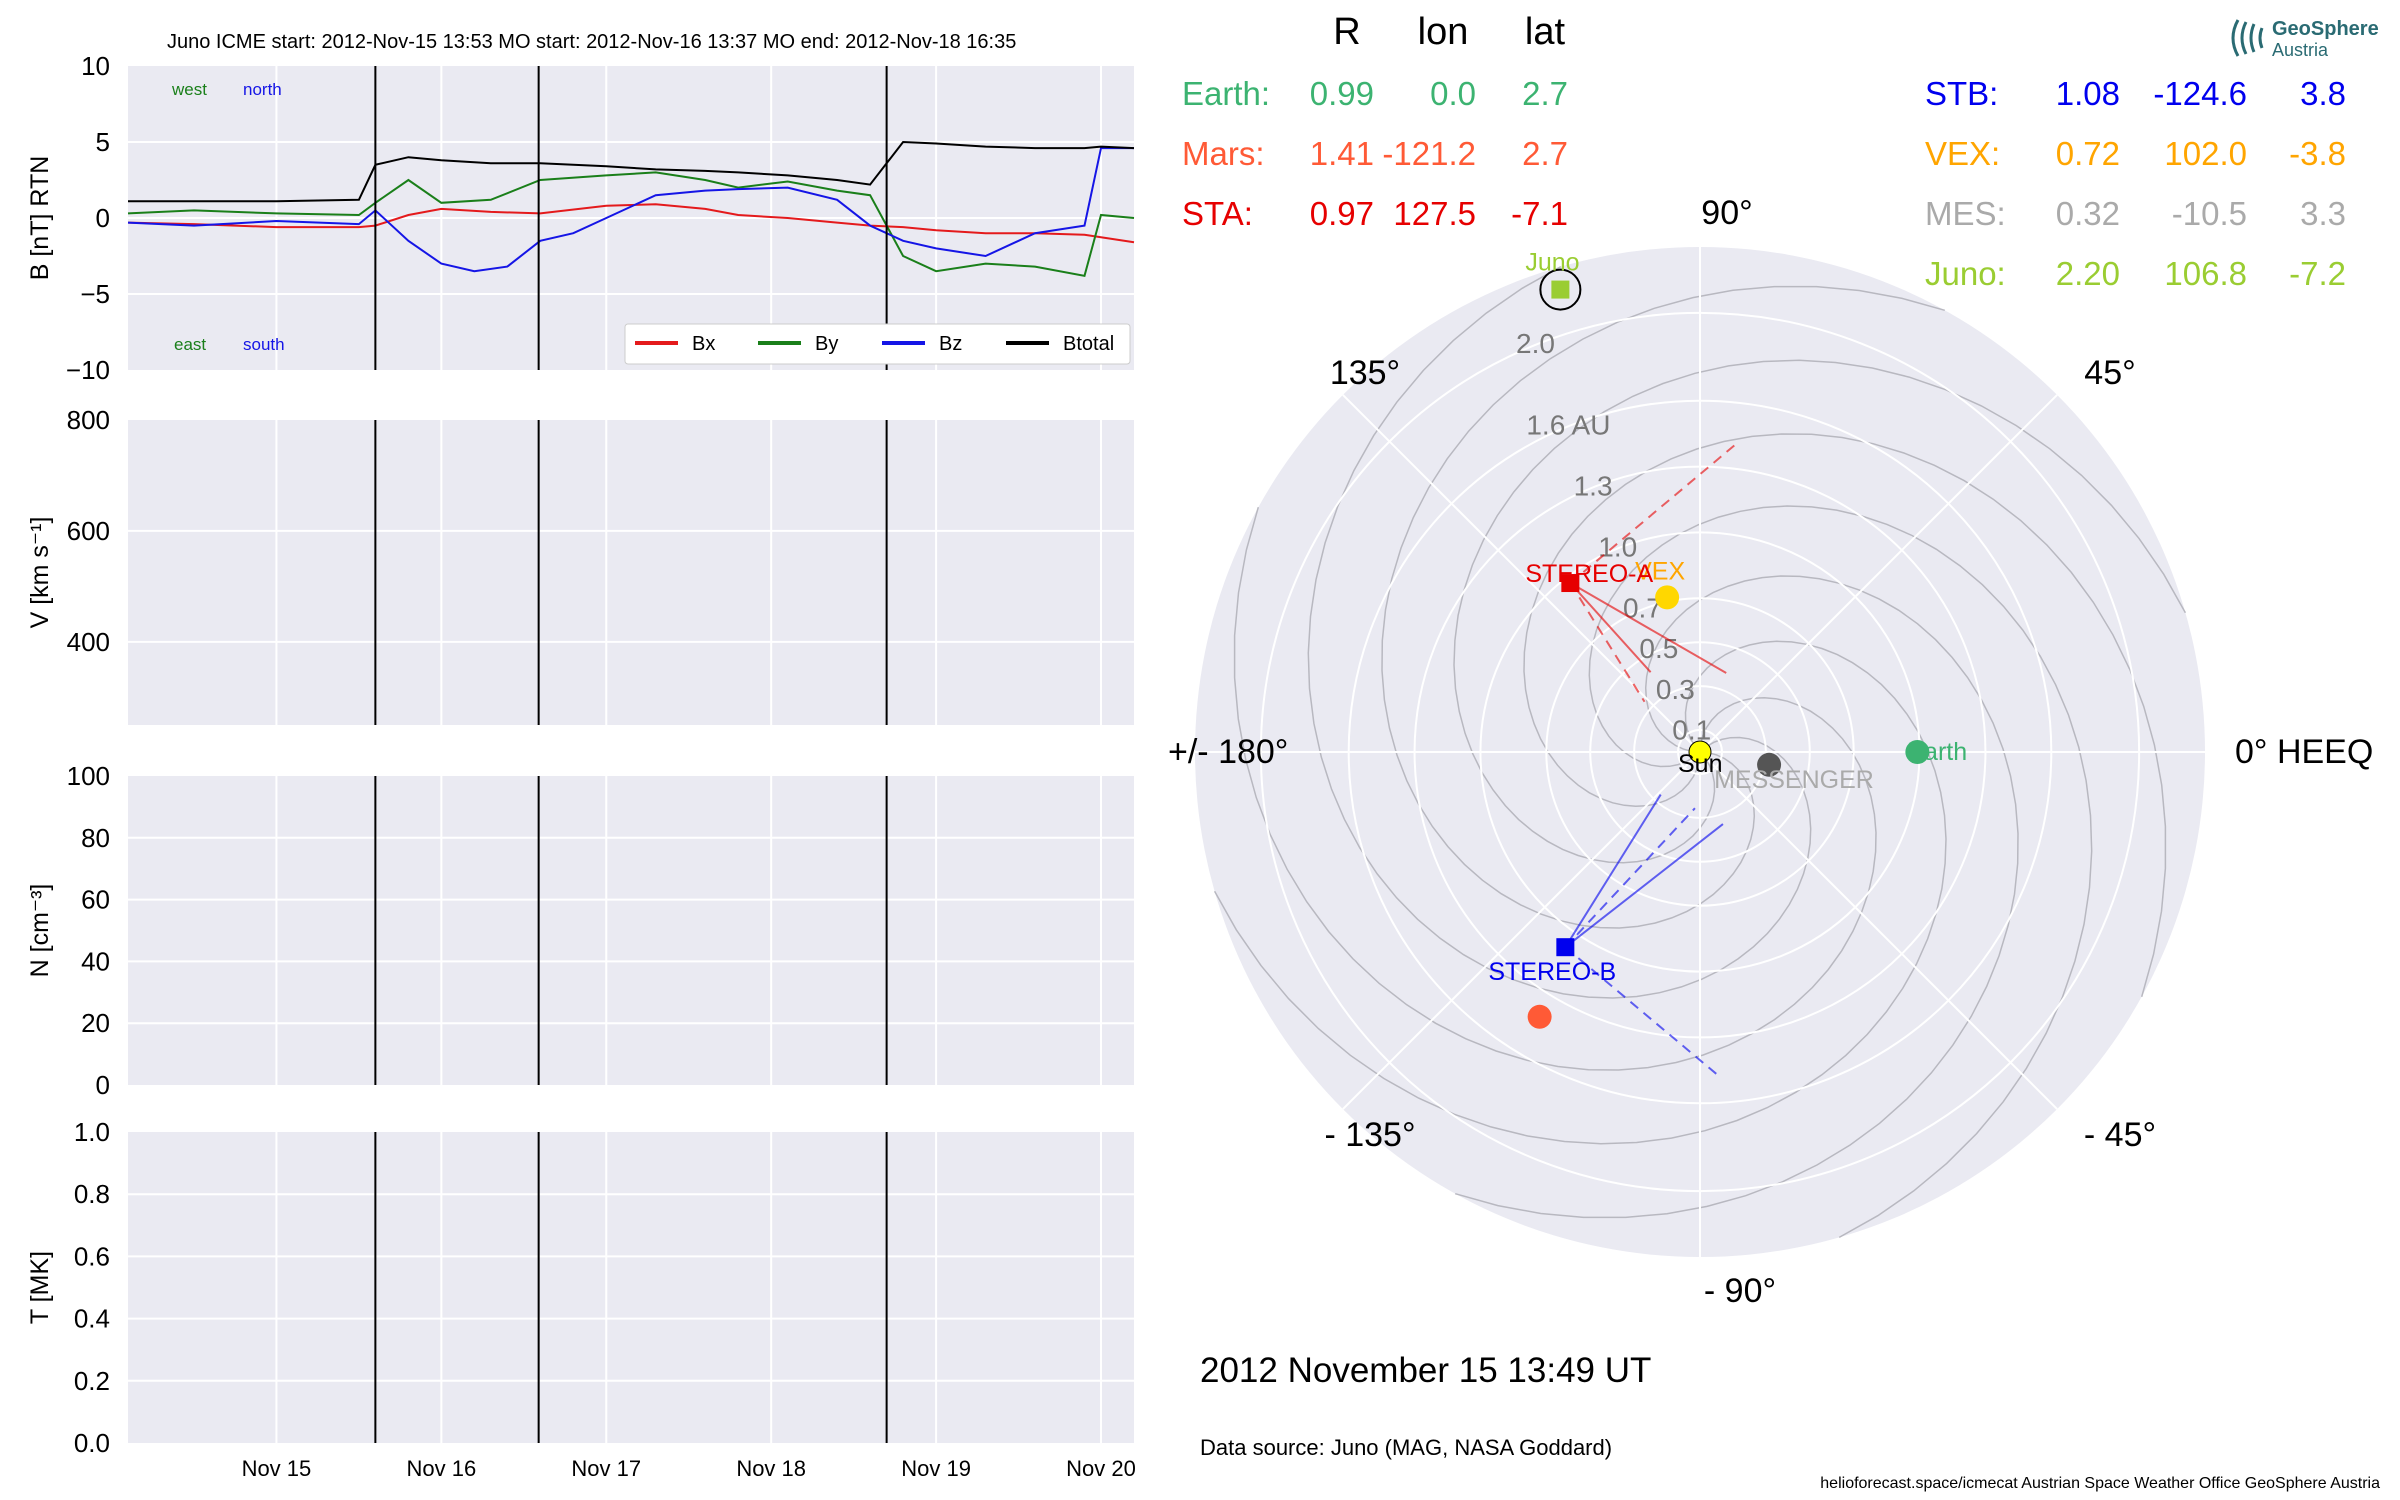 This screenshot has width=2400, height=1500. I want to click on y-tick-label: 0.6, so click(92, 1256).